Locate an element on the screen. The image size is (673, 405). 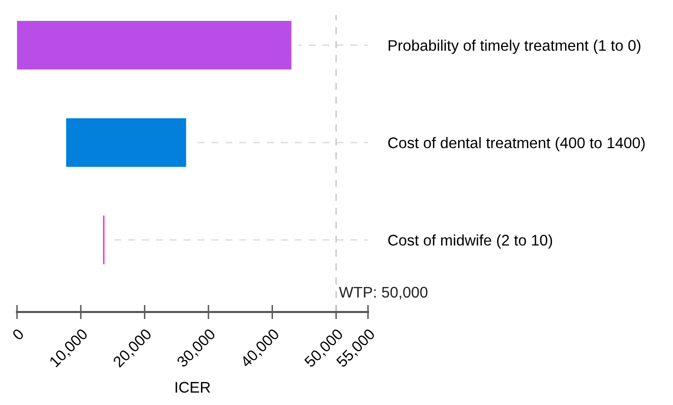
ref-line-label: WTP: 50,000 is located at coordinates (383, 293).